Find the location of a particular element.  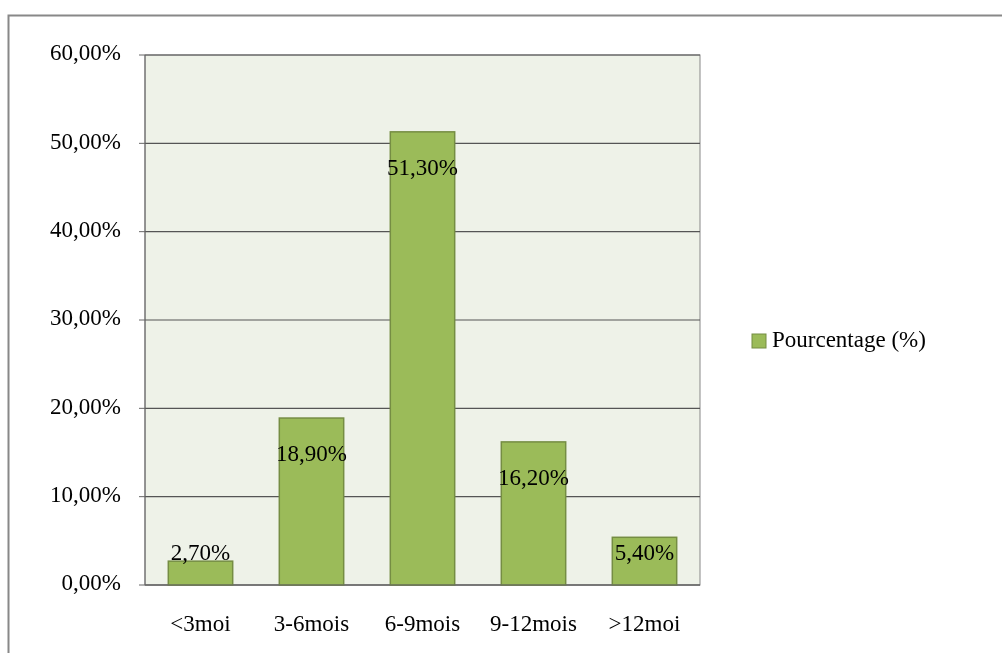

data-label: 2,70% is located at coordinates (200, 553).